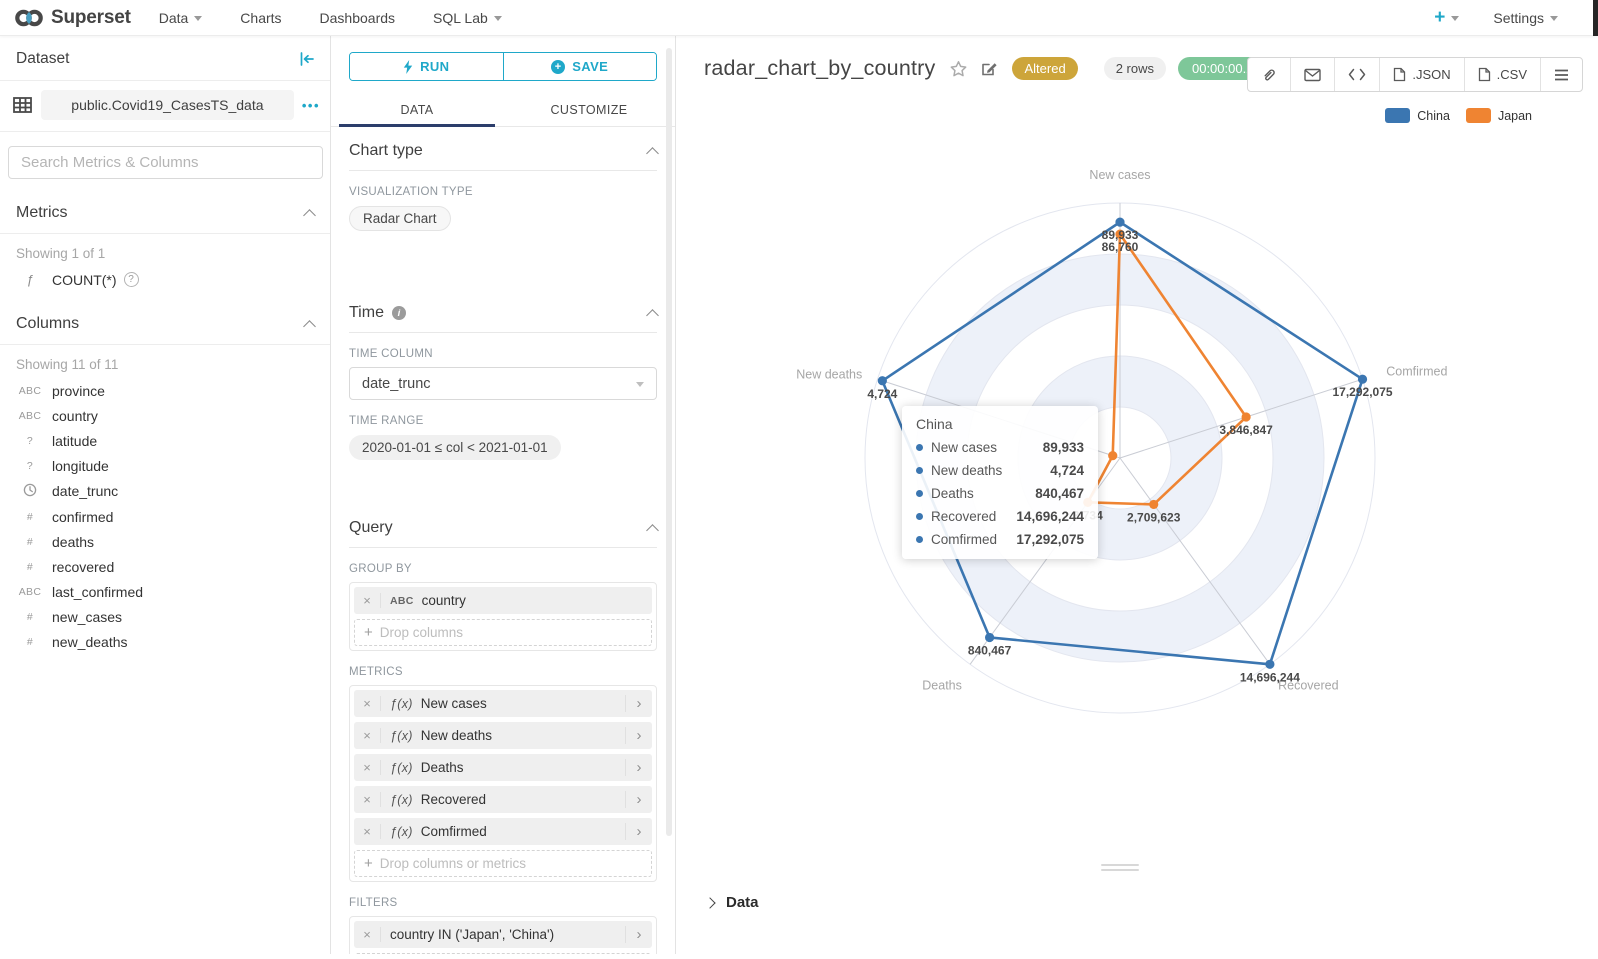 This screenshot has height=959, width=1598. What do you see at coordinates (990, 650) in the screenshot?
I see `value-label: 840,467` at bounding box center [990, 650].